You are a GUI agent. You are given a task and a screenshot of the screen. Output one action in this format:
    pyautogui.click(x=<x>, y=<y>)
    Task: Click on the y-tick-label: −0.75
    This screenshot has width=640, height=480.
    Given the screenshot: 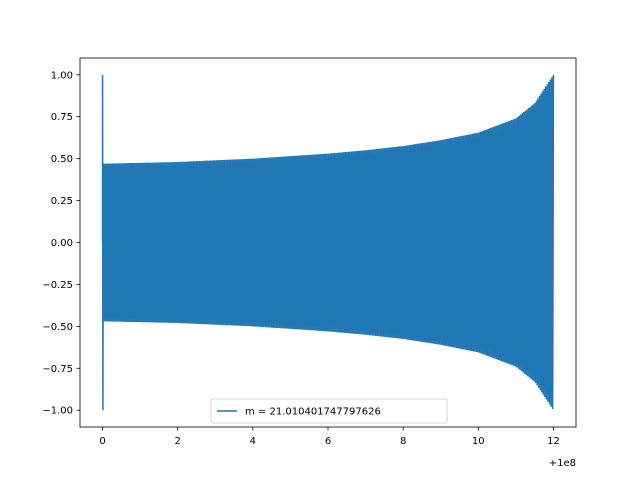 What is the action you would take?
    pyautogui.click(x=57, y=369)
    